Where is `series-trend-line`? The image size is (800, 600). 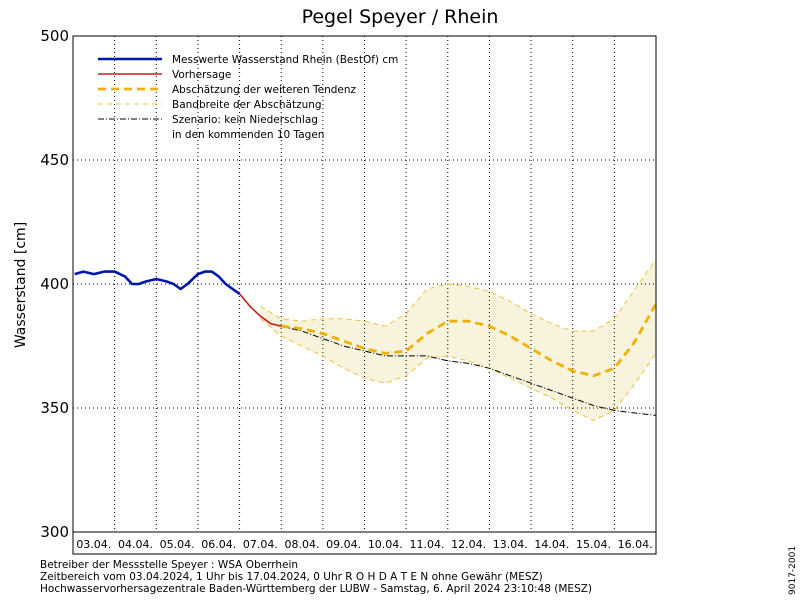
series-trend-line is located at coordinates (469, 340).